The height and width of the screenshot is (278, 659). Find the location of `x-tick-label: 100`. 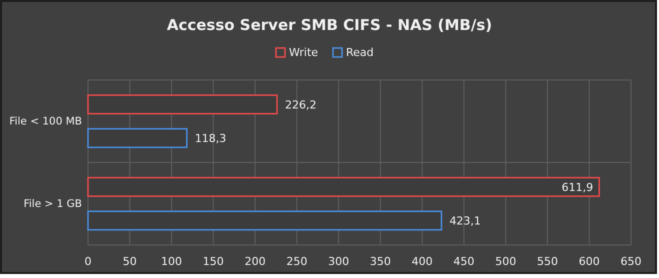

x-tick-label: 100 is located at coordinates (171, 261).